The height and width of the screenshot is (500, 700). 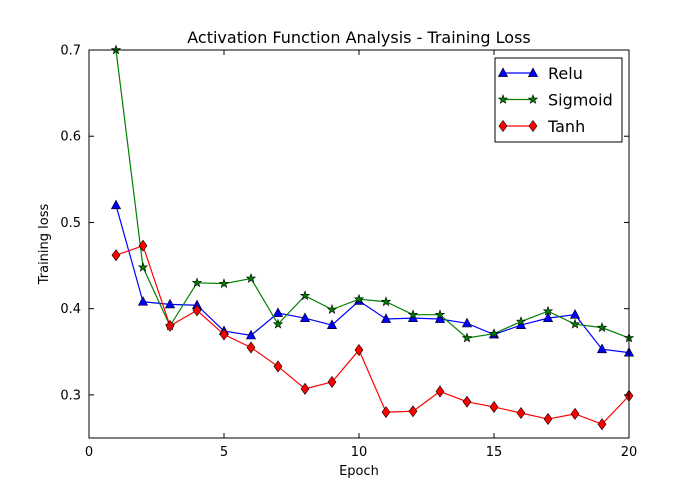 I want to click on legend: Relu Sigmoid Tanh, so click(x=558, y=100).